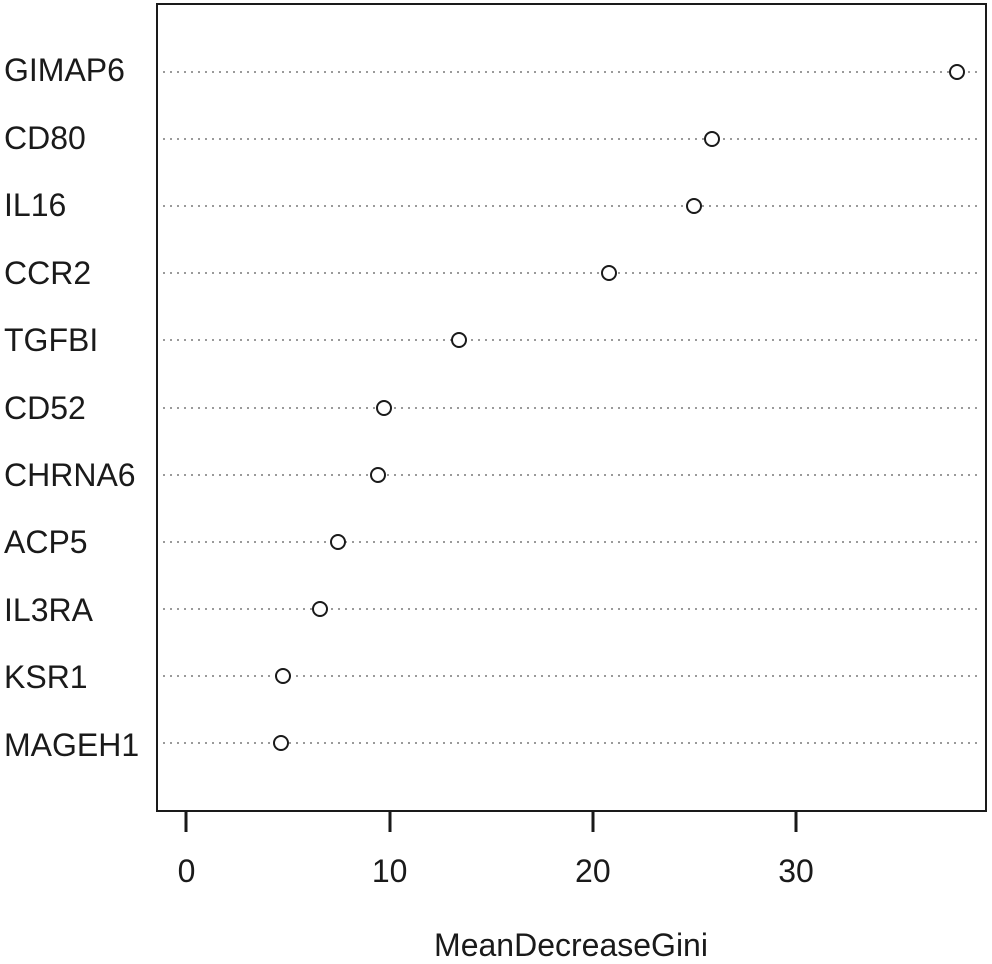 The height and width of the screenshot is (964, 992). What do you see at coordinates (45, 137) in the screenshot?
I see `category-label: CD80` at bounding box center [45, 137].